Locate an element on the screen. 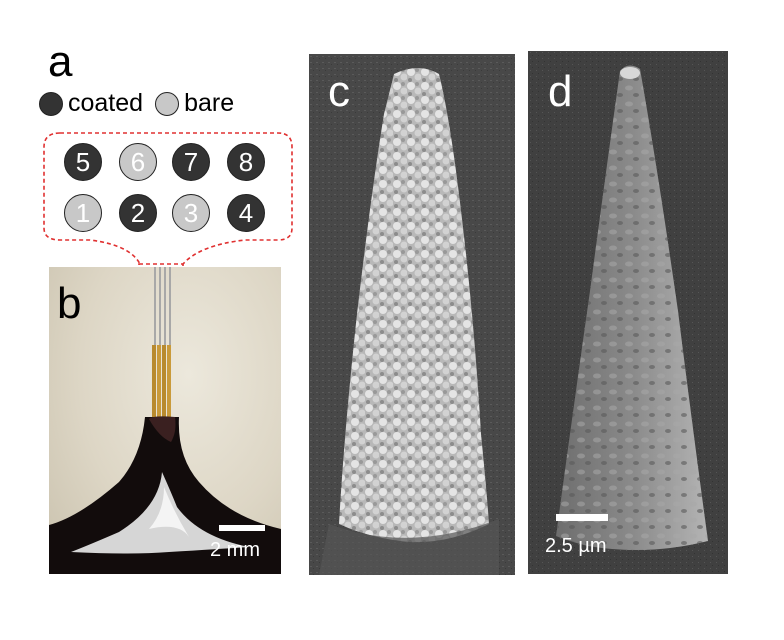 This screenshot has height=640, width=784. legend-bare-swatch is located at coordinates (167, 103).